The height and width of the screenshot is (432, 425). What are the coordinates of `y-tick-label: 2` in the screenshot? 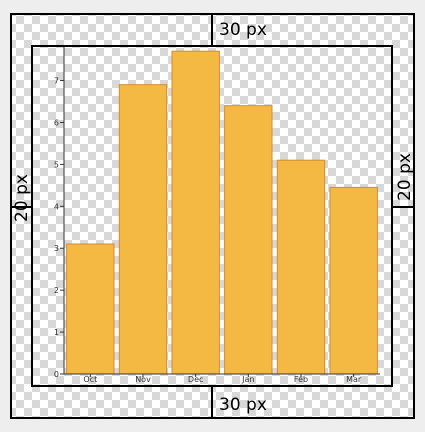 It's located at (56, 290).